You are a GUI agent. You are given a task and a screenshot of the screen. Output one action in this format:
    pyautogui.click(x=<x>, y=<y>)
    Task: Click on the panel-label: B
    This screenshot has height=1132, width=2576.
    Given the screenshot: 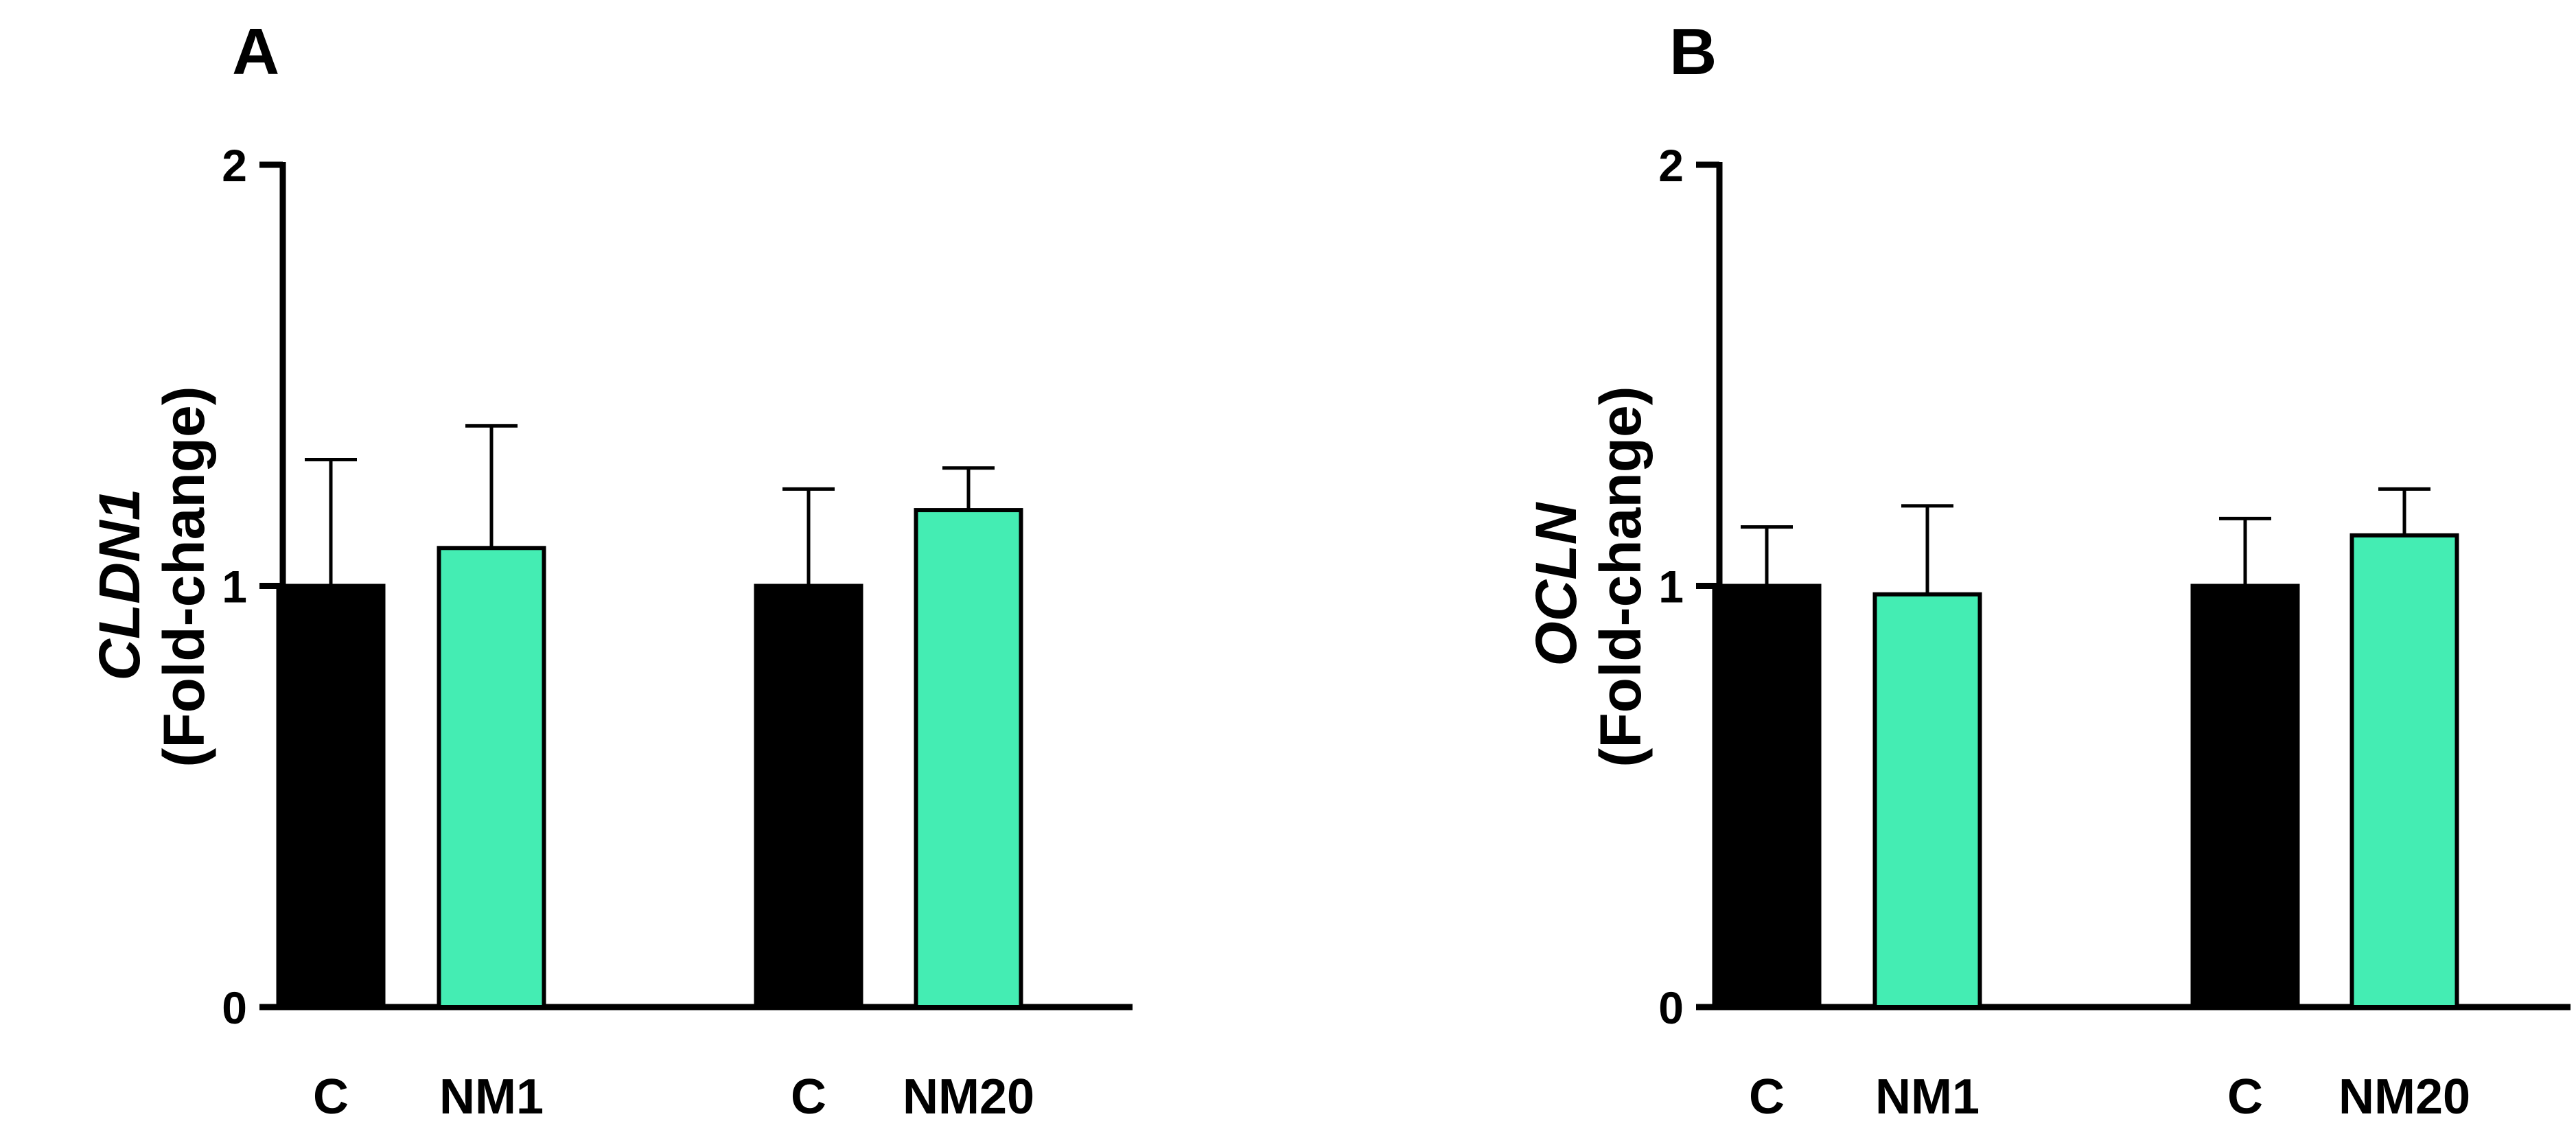 What is the action you would take?
    pyautogui.click(x=1693, y=52)
    